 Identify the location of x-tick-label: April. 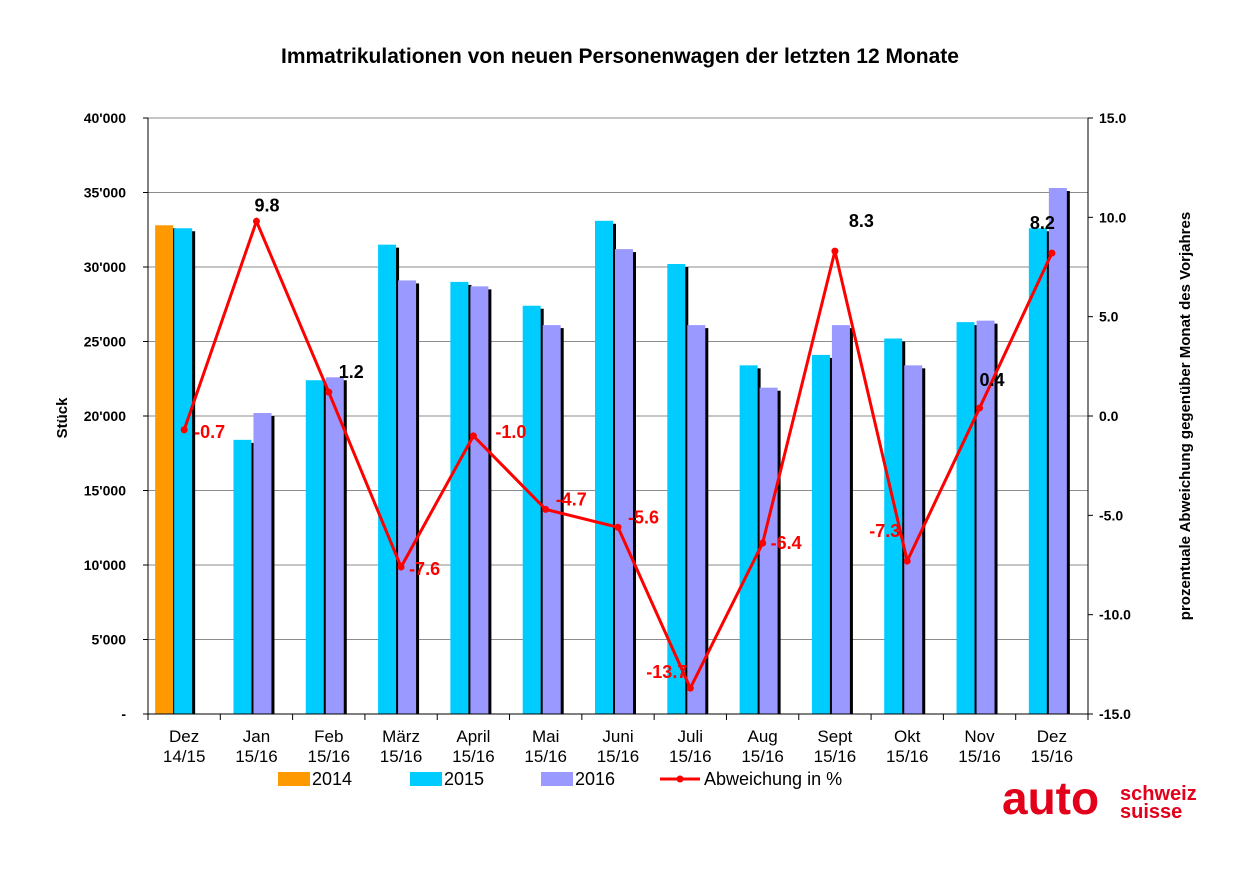
(473, 736).